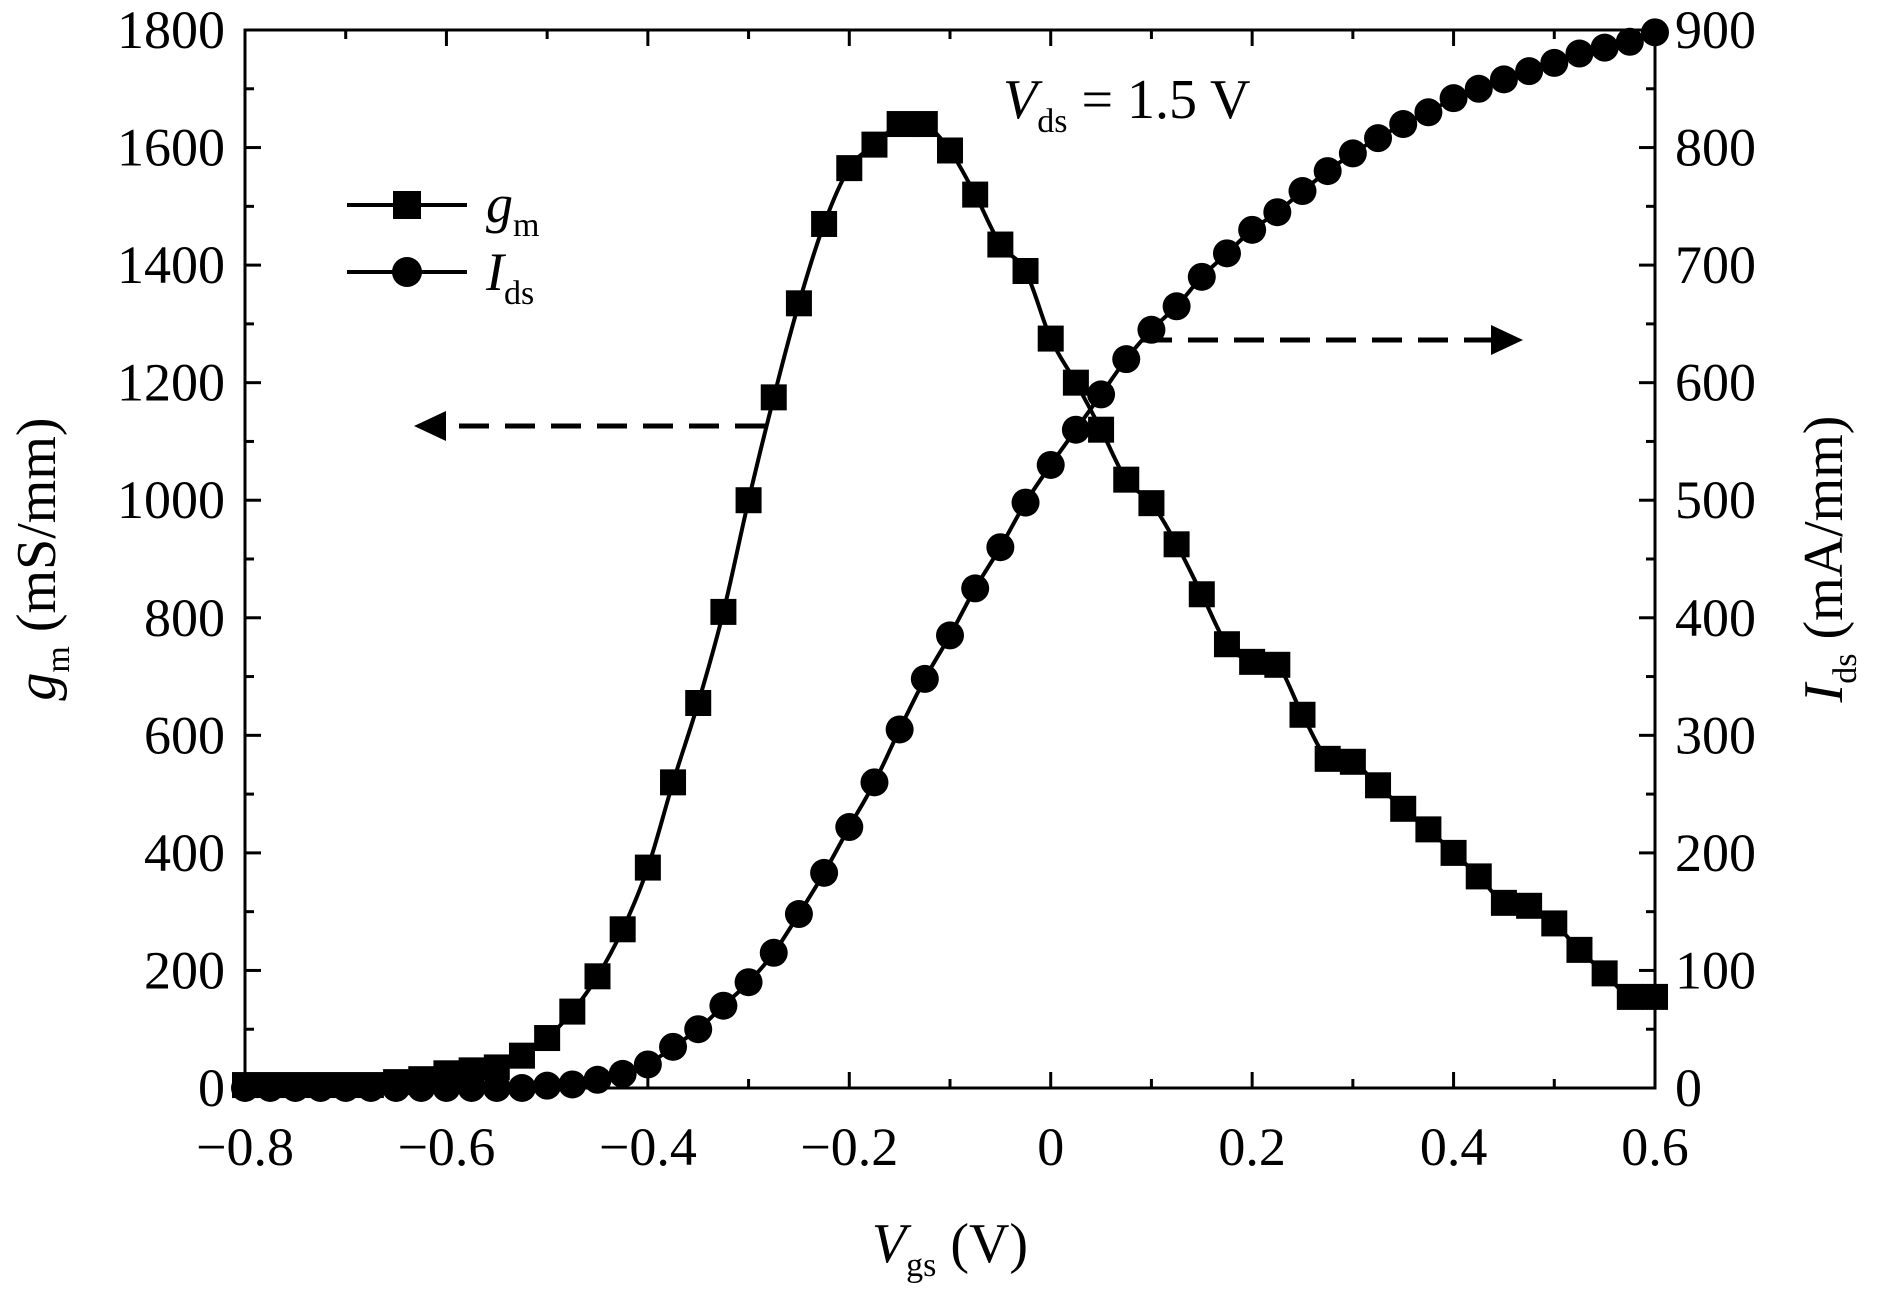 This screenshot has width=1878, height=1291. What do you see at coordinates (1126, 104) in the screenshot?
I see `vds-annotation: Vds = 1.5 V` at bounding box center [1126, 104].